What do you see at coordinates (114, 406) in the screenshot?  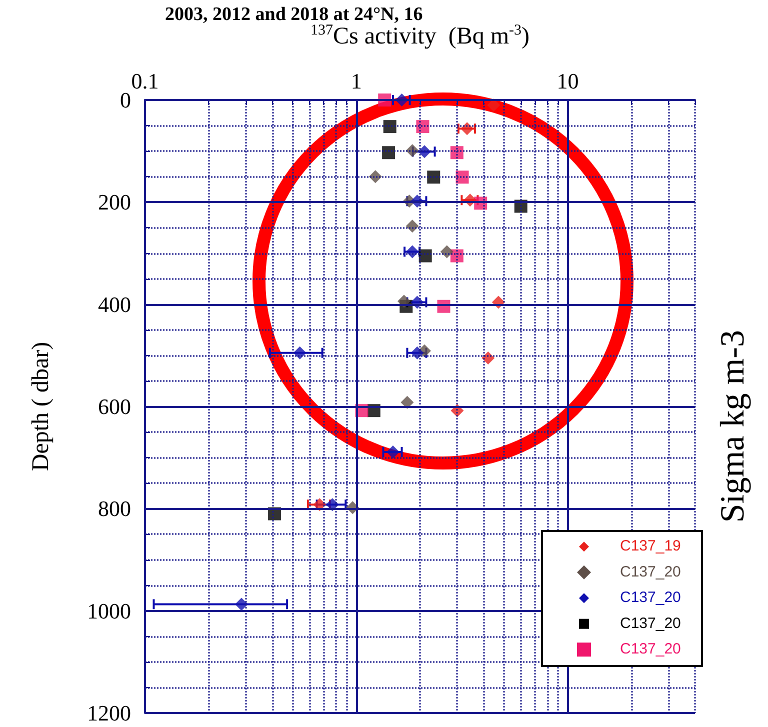 I see `y-tick-label: 600` at bounding box center [114, 406].